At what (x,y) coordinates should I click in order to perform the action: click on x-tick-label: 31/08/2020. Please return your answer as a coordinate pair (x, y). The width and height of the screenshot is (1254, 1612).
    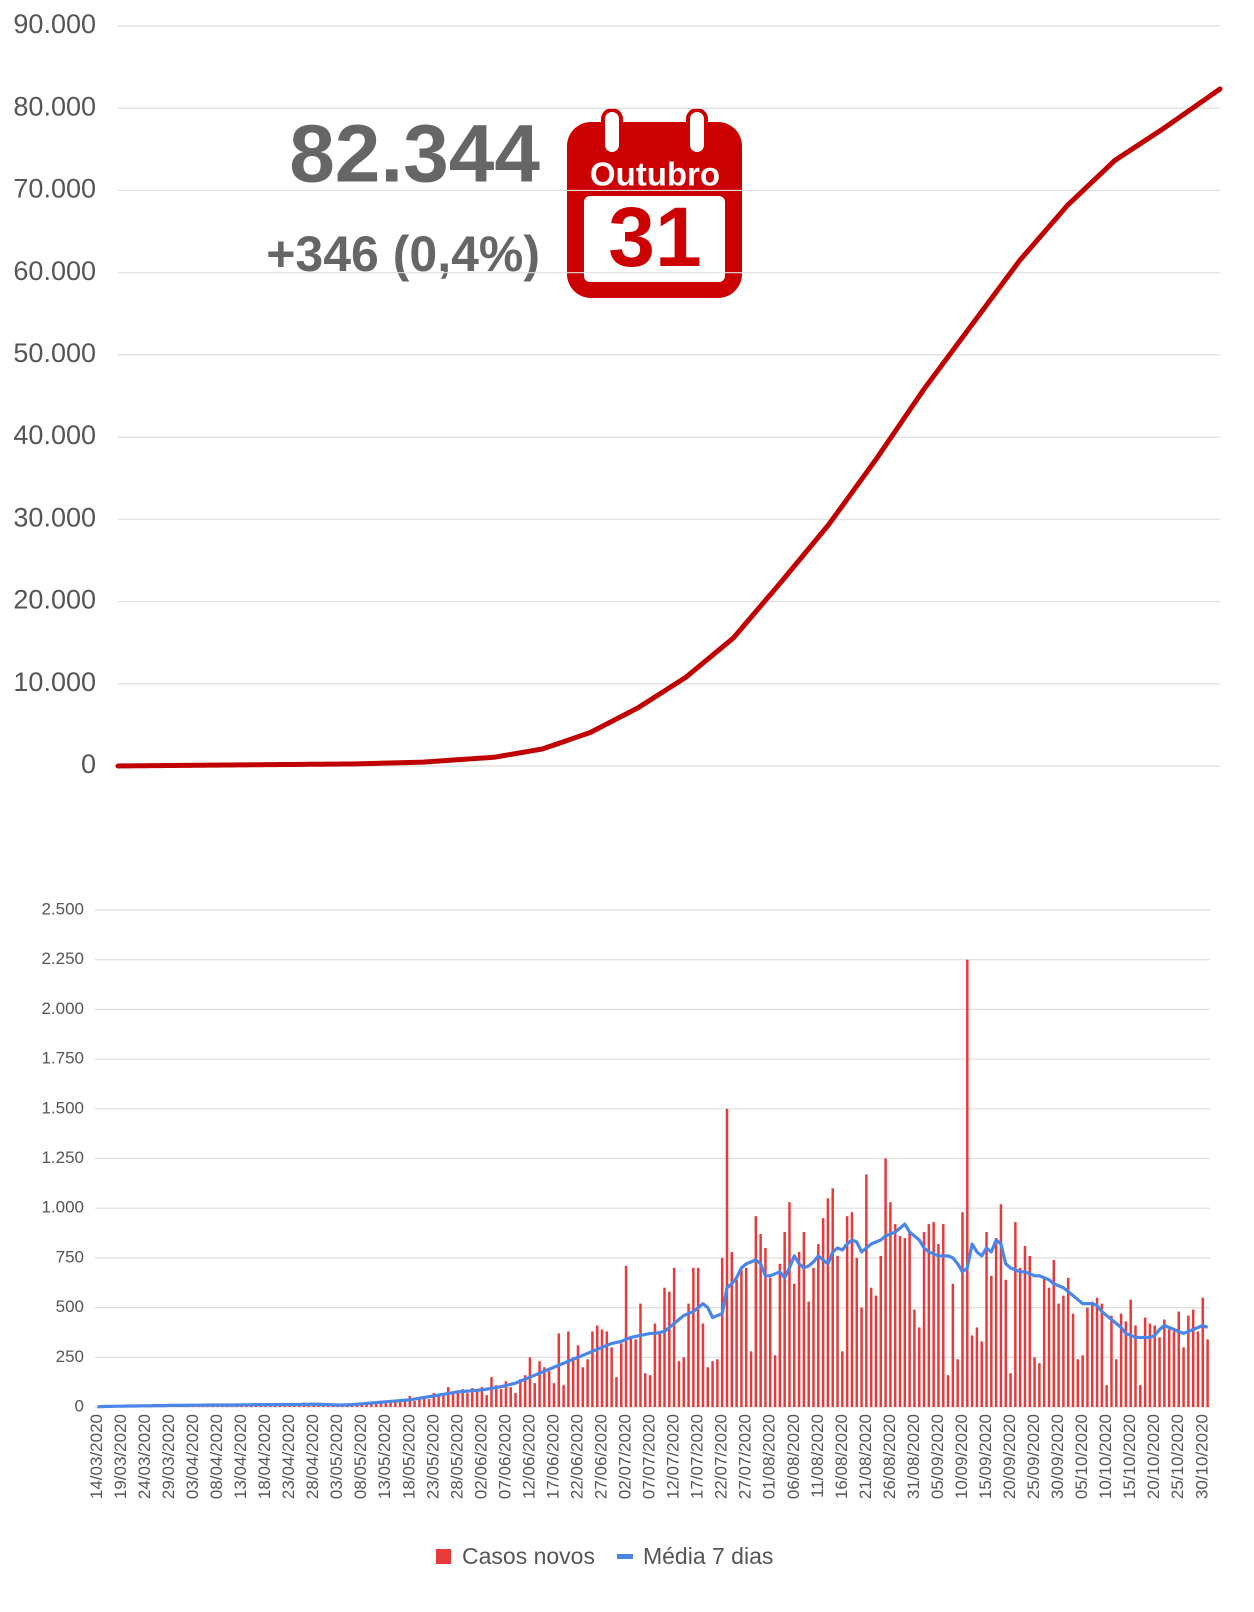
    Looking at the image, I should click on (913, 1456).